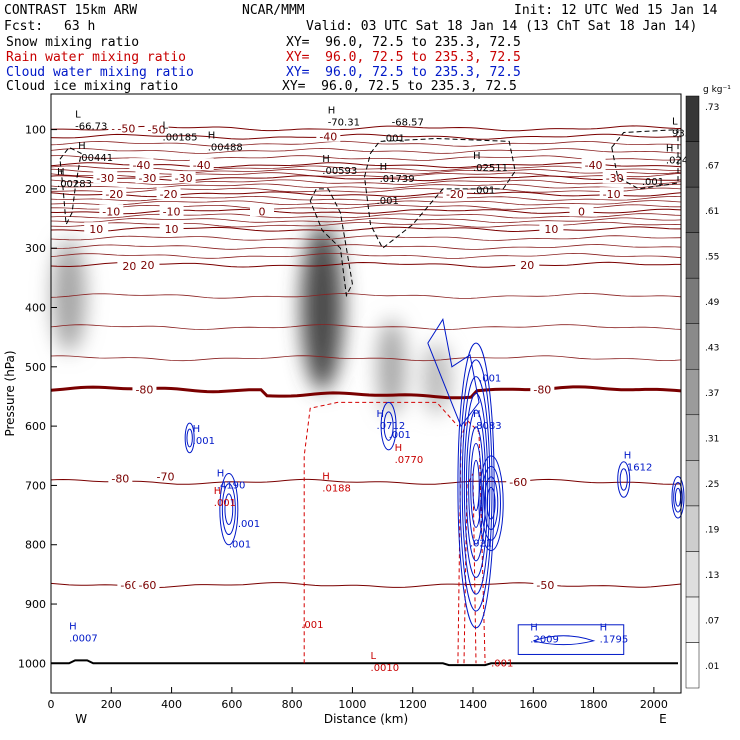 This screenshot has width=740, height=740. Describe the element at coordinates (712, 485) in the screenshot. I see `colorbar-label: .25` at that location.